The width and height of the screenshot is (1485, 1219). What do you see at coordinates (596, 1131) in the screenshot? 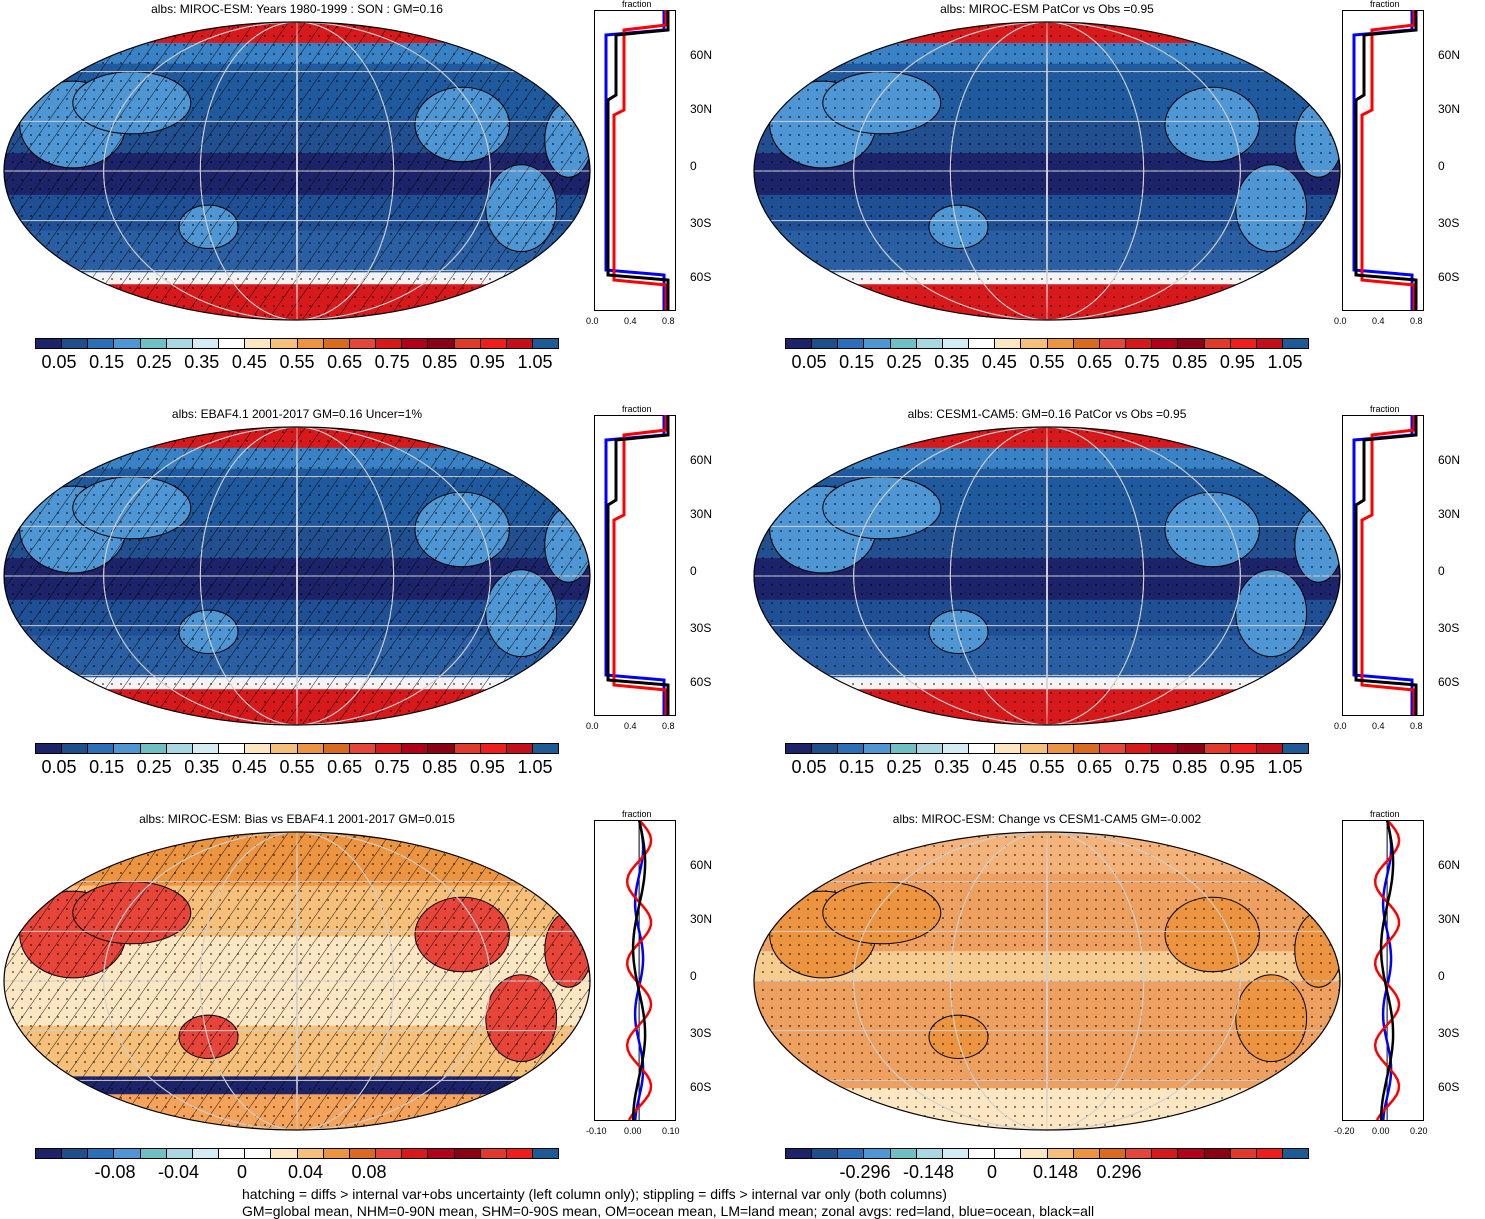
I see `zonal-x-tick-label: -0.10` at bounding box center [596, 1131].